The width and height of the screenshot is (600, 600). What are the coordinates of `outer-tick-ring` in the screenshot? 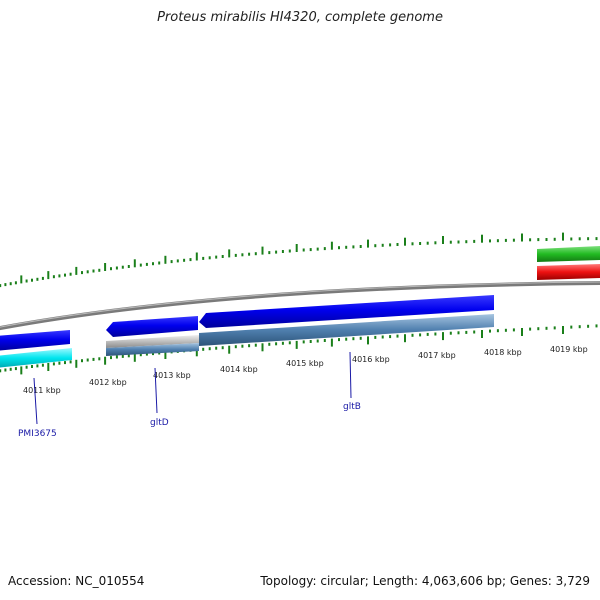 It's located at (299, 260).